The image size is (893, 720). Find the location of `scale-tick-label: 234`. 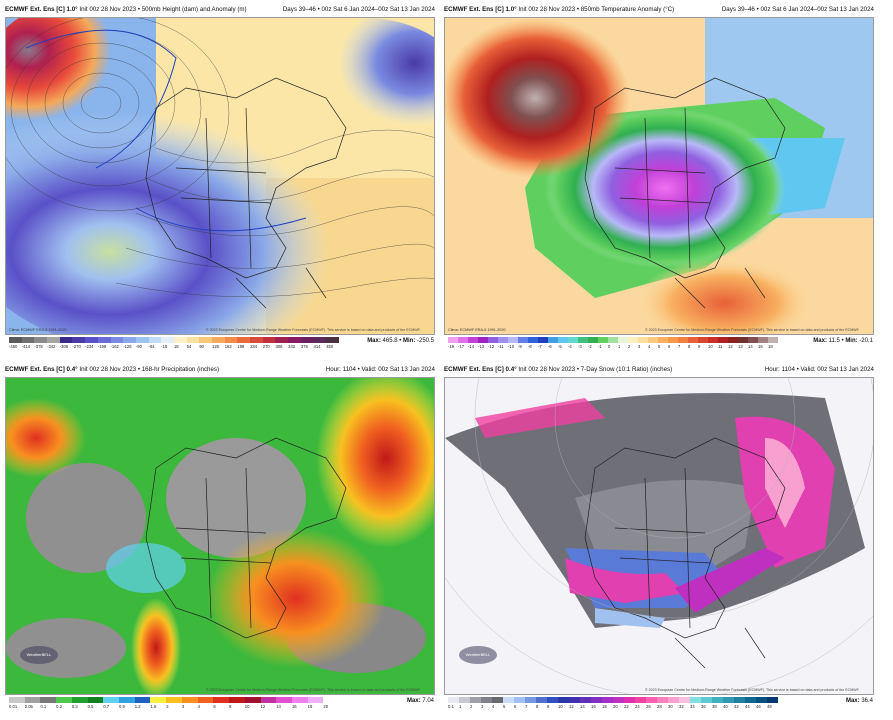

scale-tick-label: 234 is located at coordinates (254, 346).